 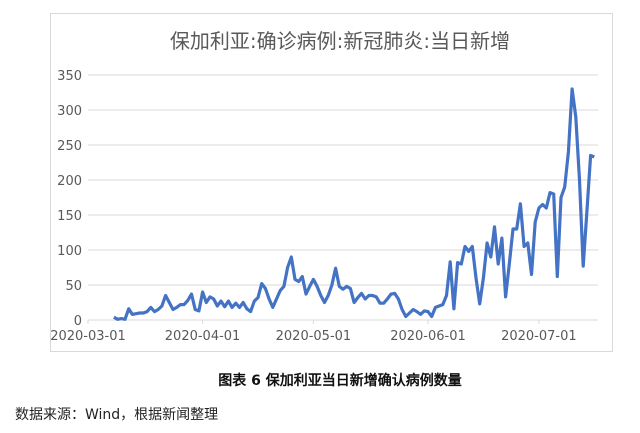 I want to click on x-tick-label: 2020-03-01, so click(x=88, y=336).